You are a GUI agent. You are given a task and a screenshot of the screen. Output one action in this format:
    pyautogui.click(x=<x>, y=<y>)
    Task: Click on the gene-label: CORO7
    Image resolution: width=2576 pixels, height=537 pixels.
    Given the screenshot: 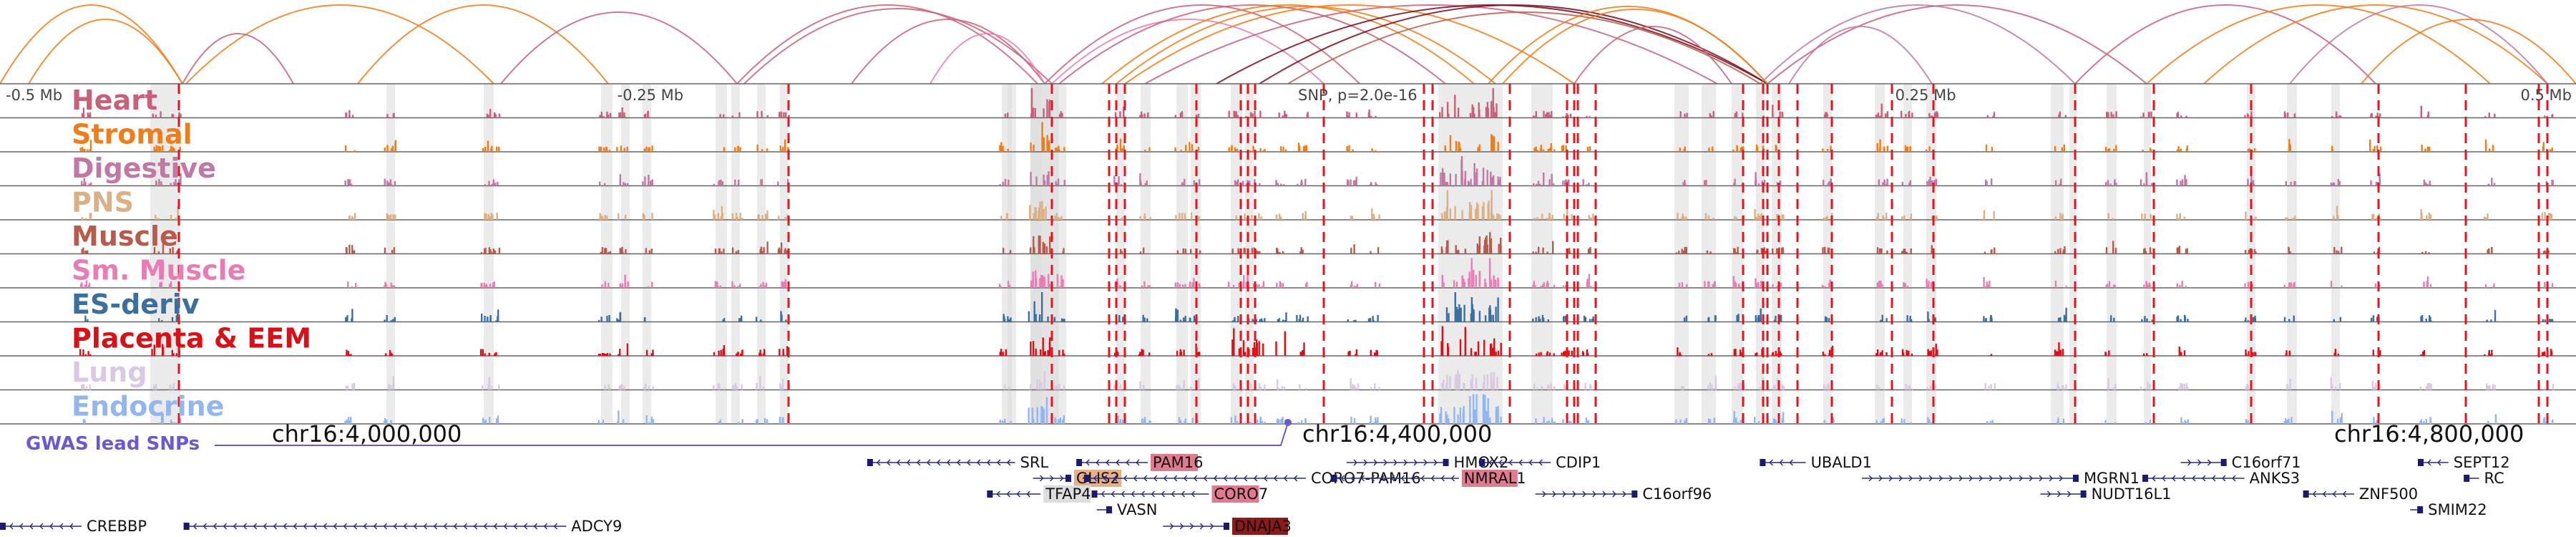 What is the action you would take?
    pyautogui.click(x=1241, y=494)
    